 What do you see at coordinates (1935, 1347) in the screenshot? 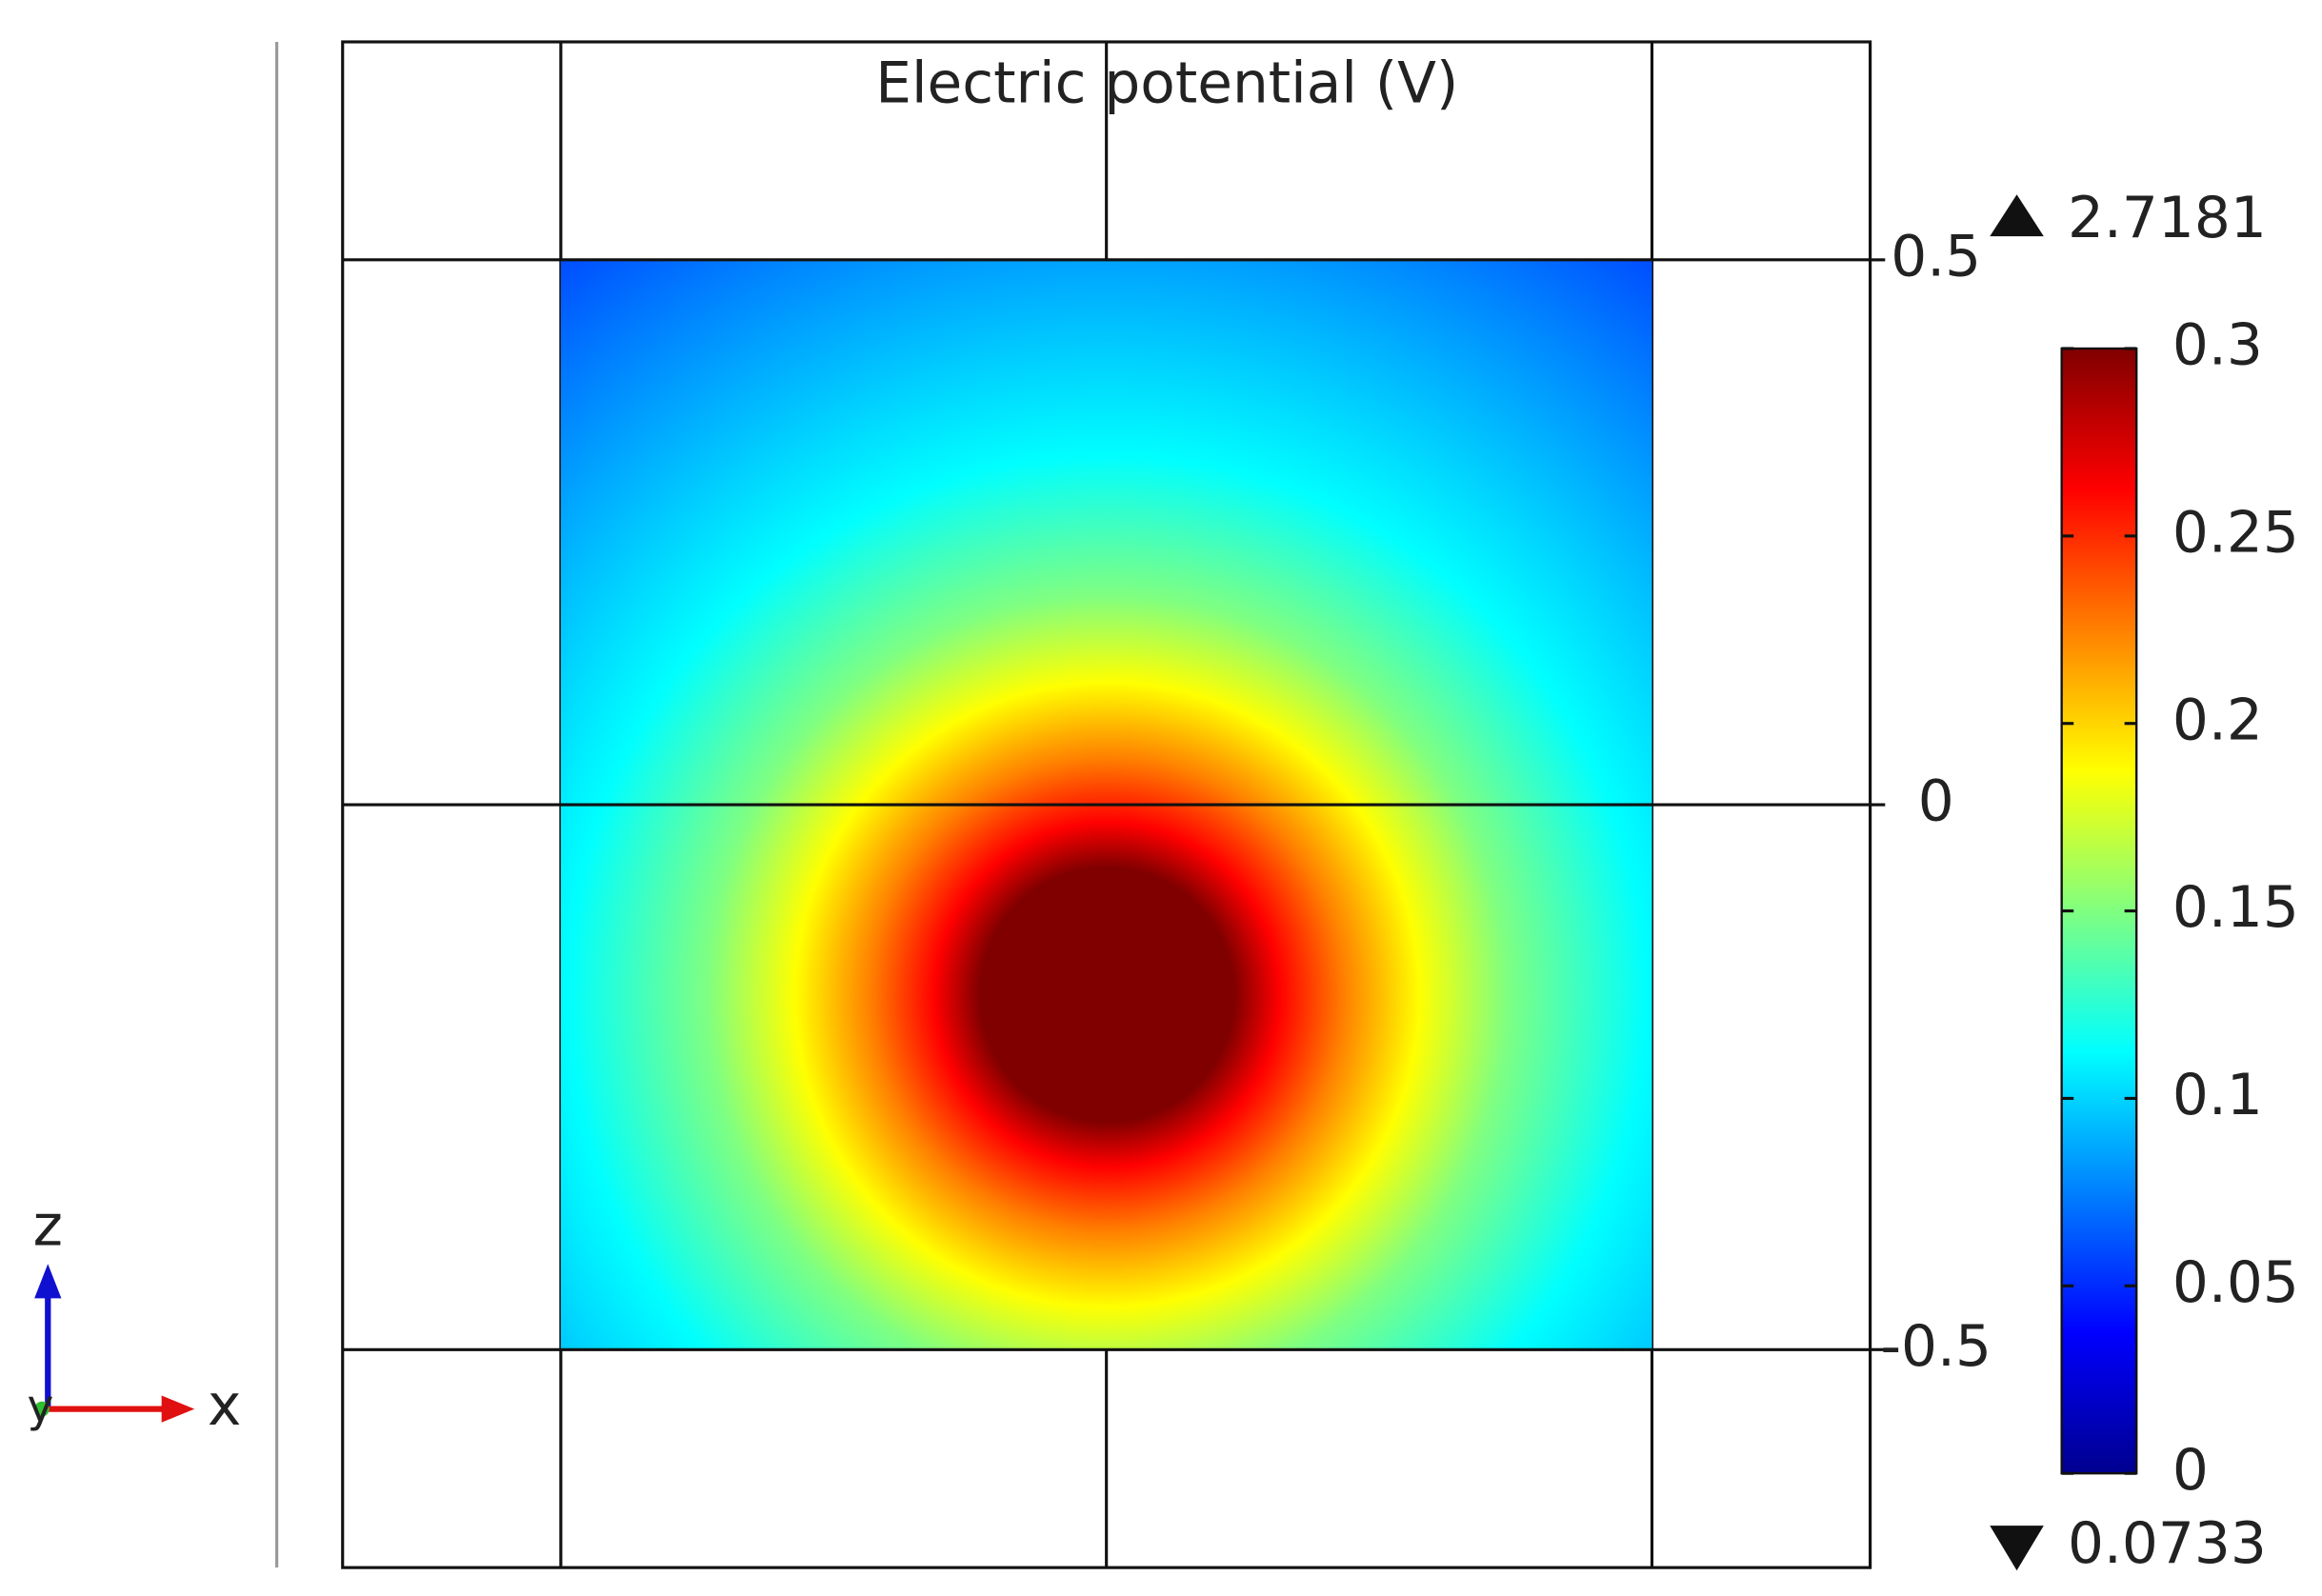
I see `y-tick-label: -0.5` at bounding box center [1935, 1347].